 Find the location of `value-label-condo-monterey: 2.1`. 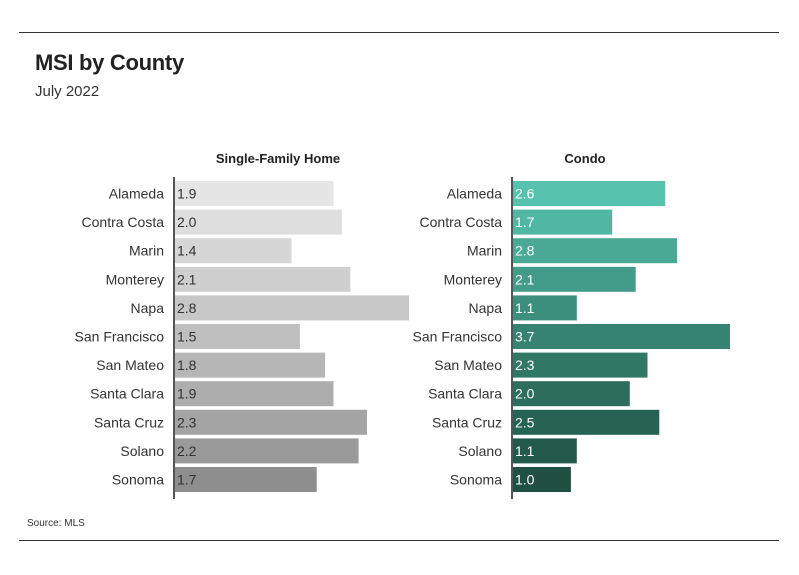

value-label-condo-monterey: 2.1 is located at coordinates (525, 279).